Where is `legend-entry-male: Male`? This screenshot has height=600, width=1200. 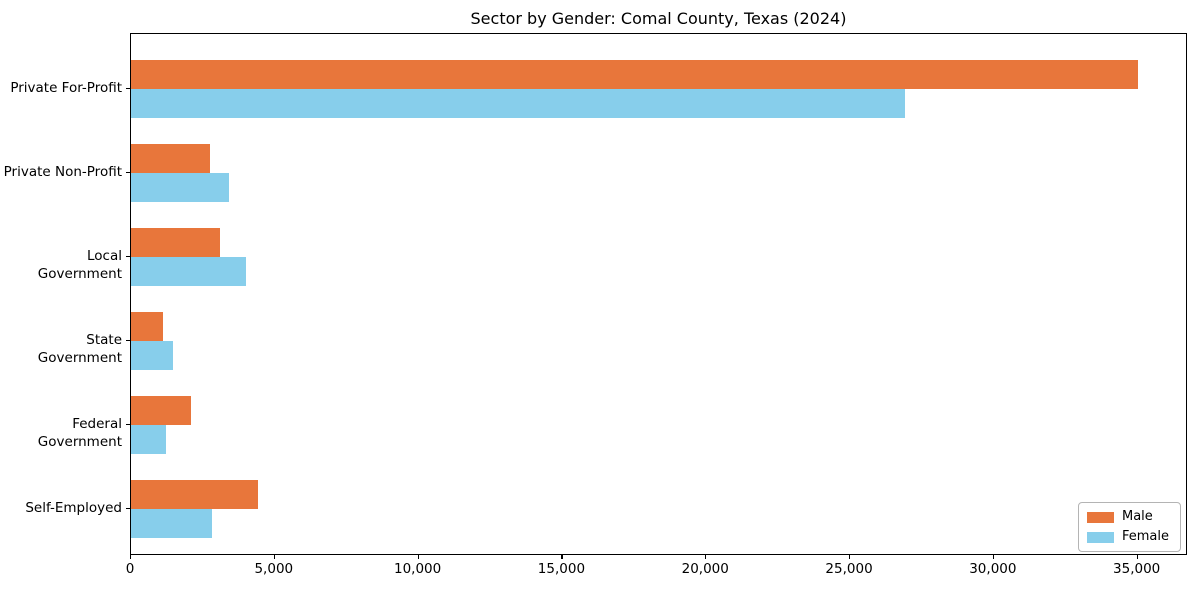 legend-entry-male: Male is located at coordinates (1127, 516).